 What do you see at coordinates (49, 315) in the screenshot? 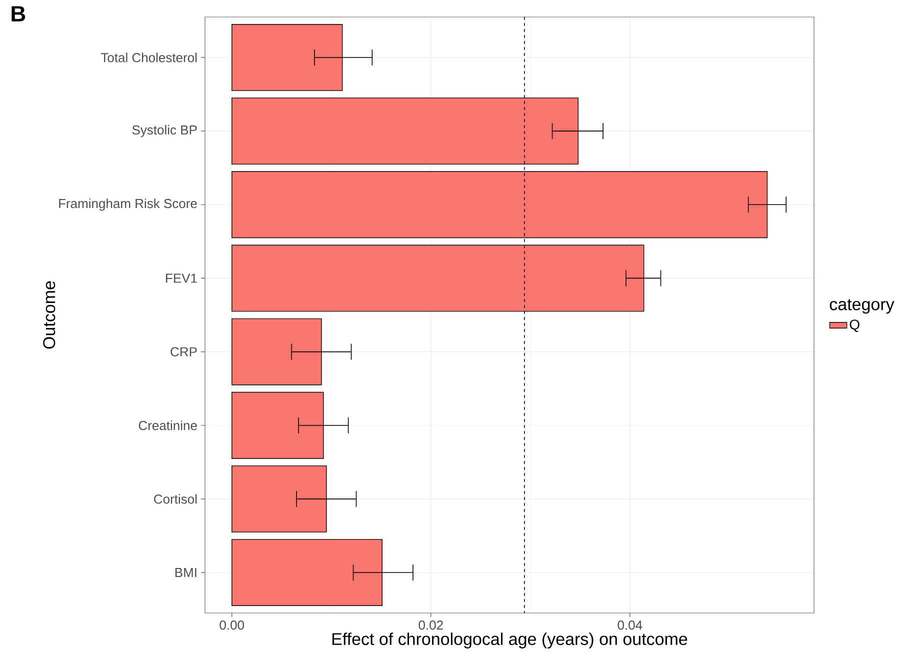
I see `y-axis-title: Outcome` at bounding box center [49, 315].